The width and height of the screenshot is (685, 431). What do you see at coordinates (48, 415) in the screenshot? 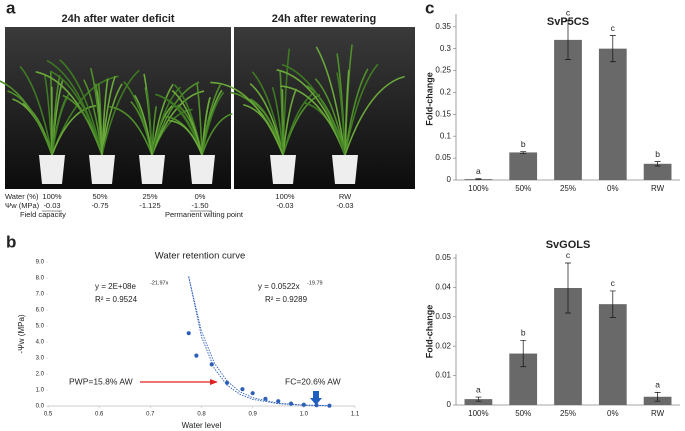
I see `x-tick-label: 0.5` at bounding box center [48, 415].